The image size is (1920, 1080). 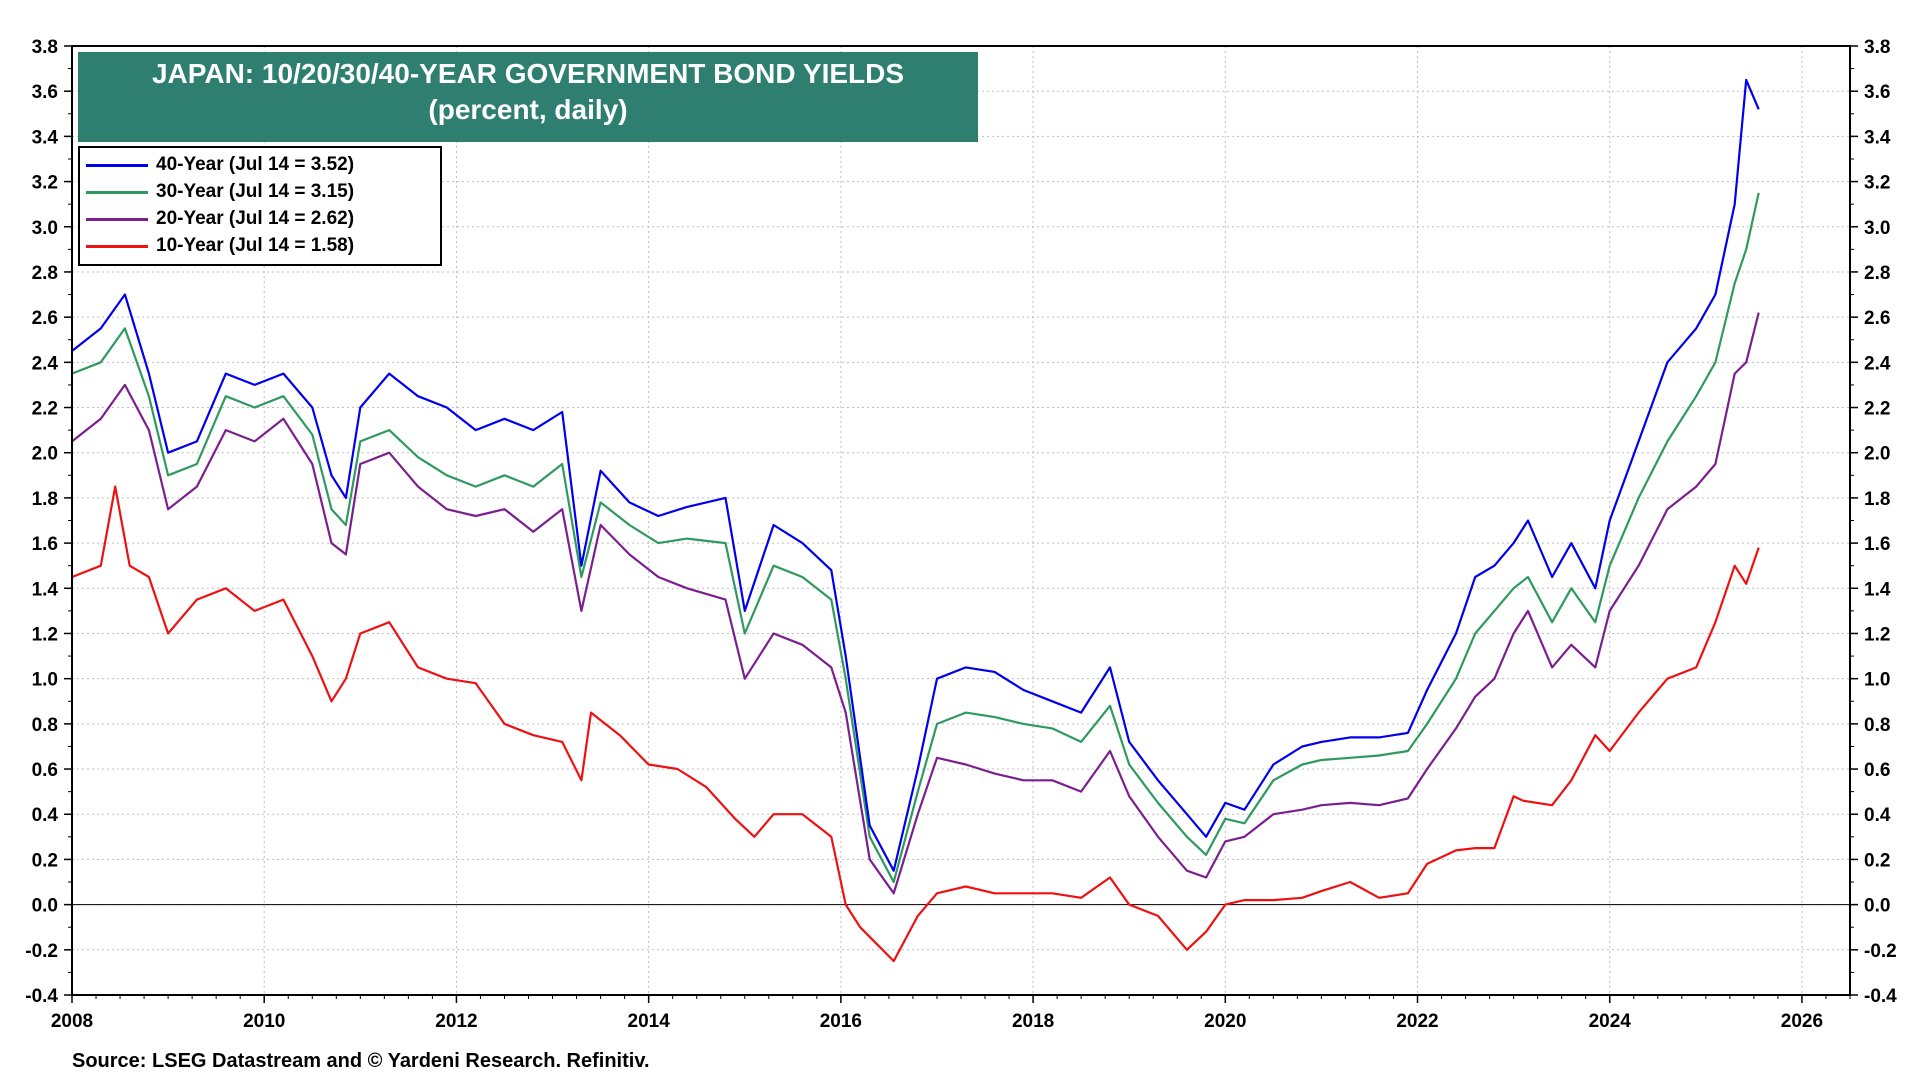 I want to click on x-tick-label: 2010, so click(x=264, y=1021).